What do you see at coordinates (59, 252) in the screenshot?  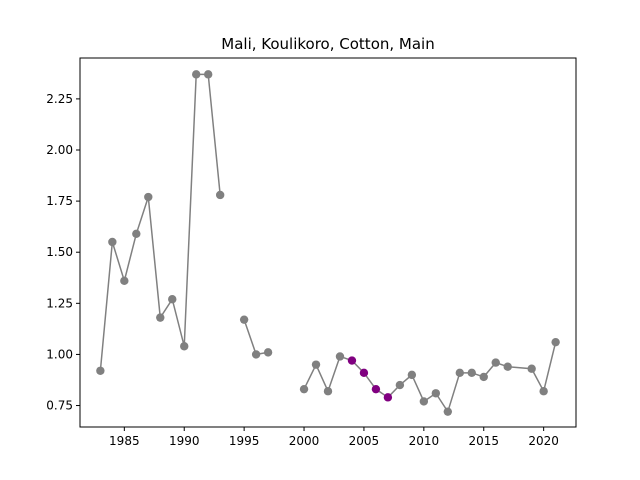 I see `y-tick-label: 1.50` at bounding box center [59, 252].